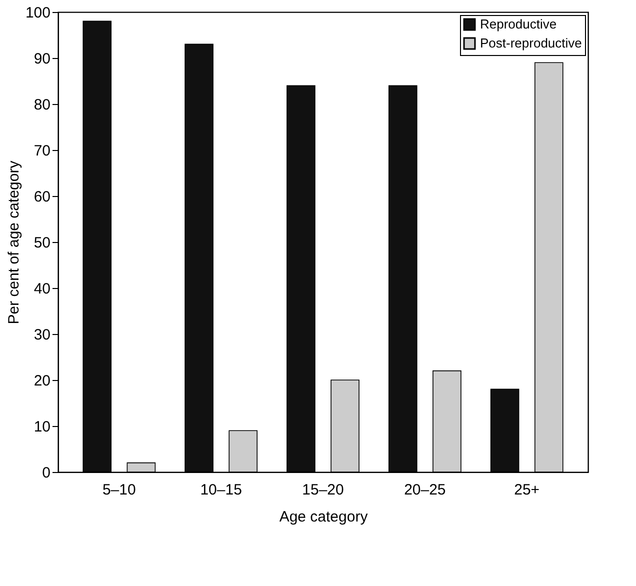 Image resolution: width=636 pixels, height=586 pixels. I want to click on y-tick-label: 60, so click(42, 197).